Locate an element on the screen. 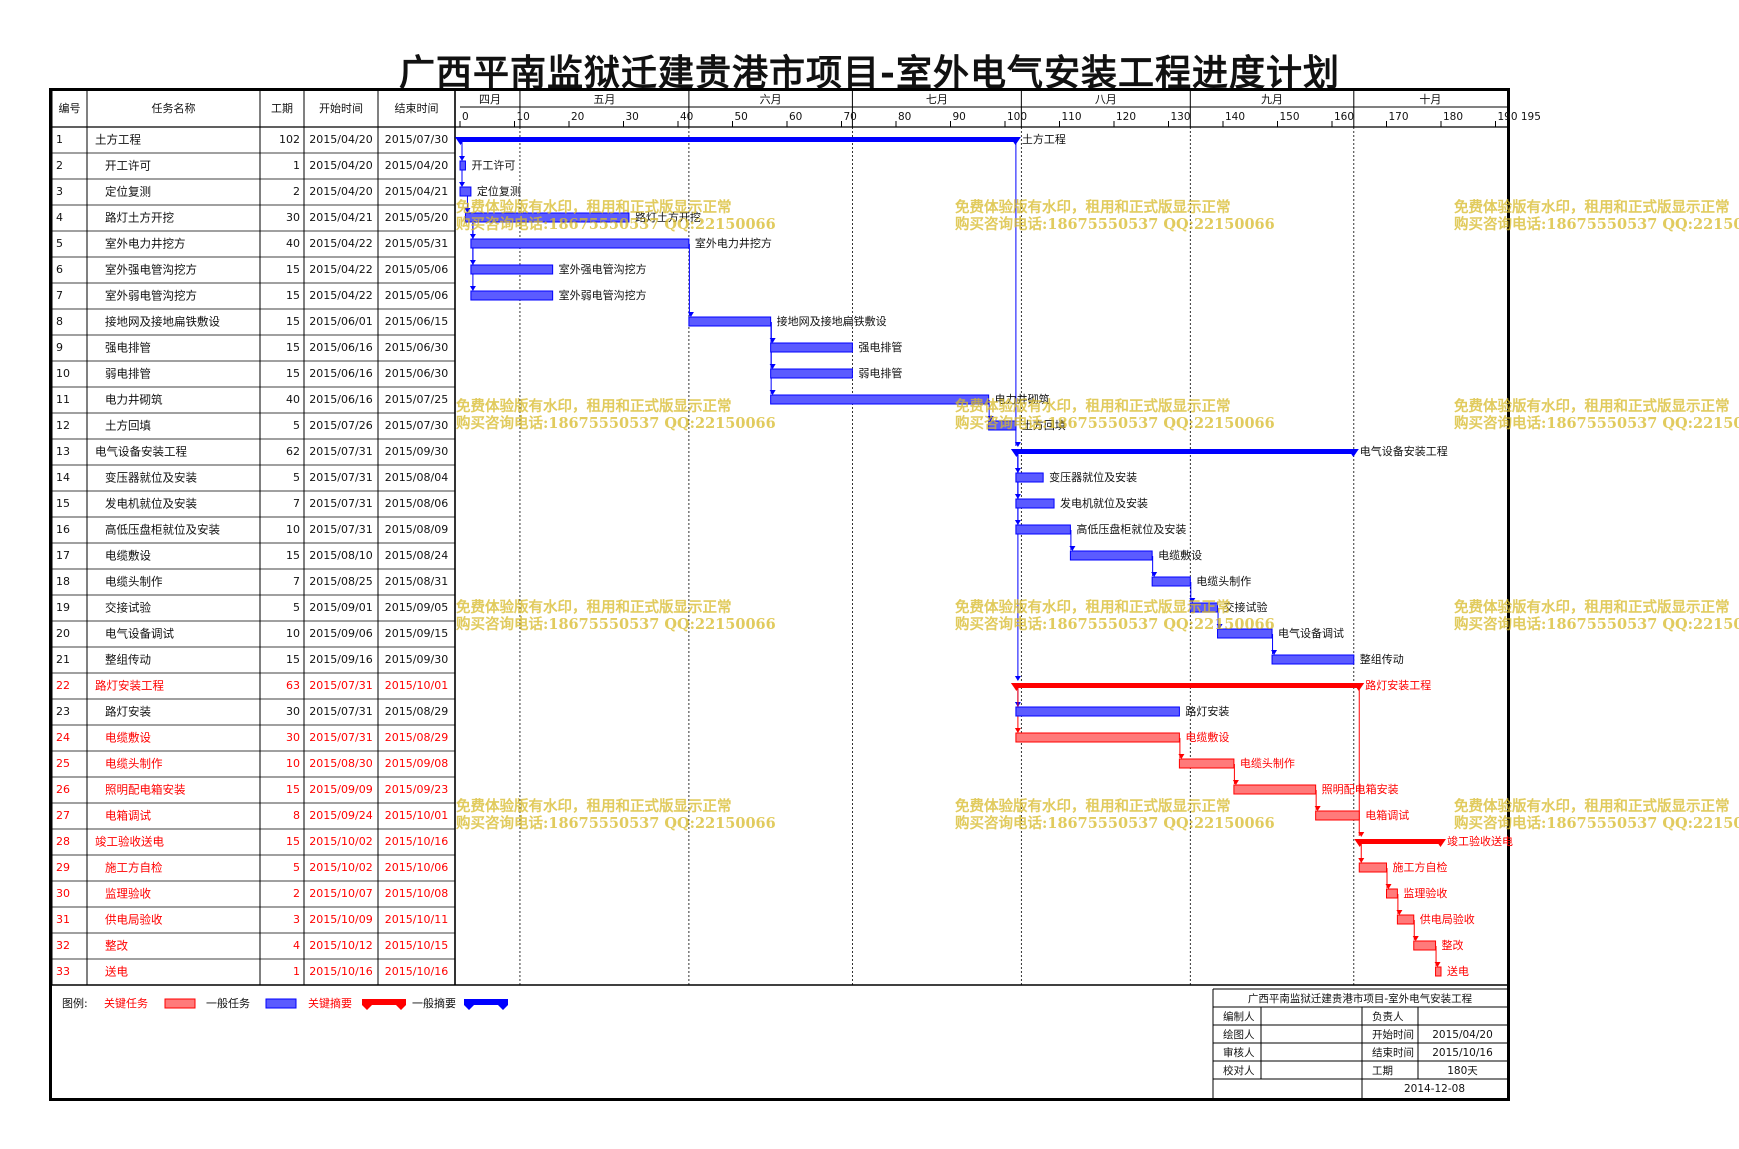 The image size is (1739, 1149). bar-label: 开工许可 is located at coordinates (493, 165).